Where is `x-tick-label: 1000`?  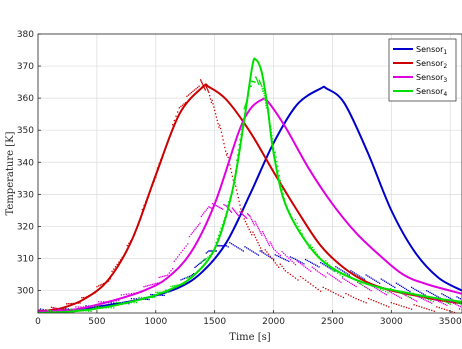 x-tick-label: 1000 is located at coordinates (155, 322).